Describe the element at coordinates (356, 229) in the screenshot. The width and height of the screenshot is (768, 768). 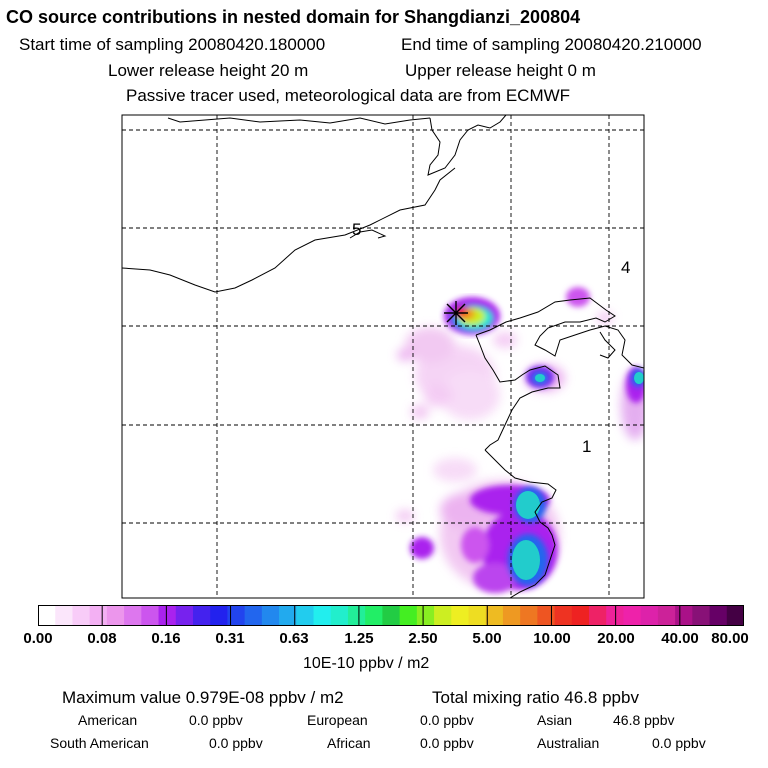
I see `region-label-5: 5` at that location.